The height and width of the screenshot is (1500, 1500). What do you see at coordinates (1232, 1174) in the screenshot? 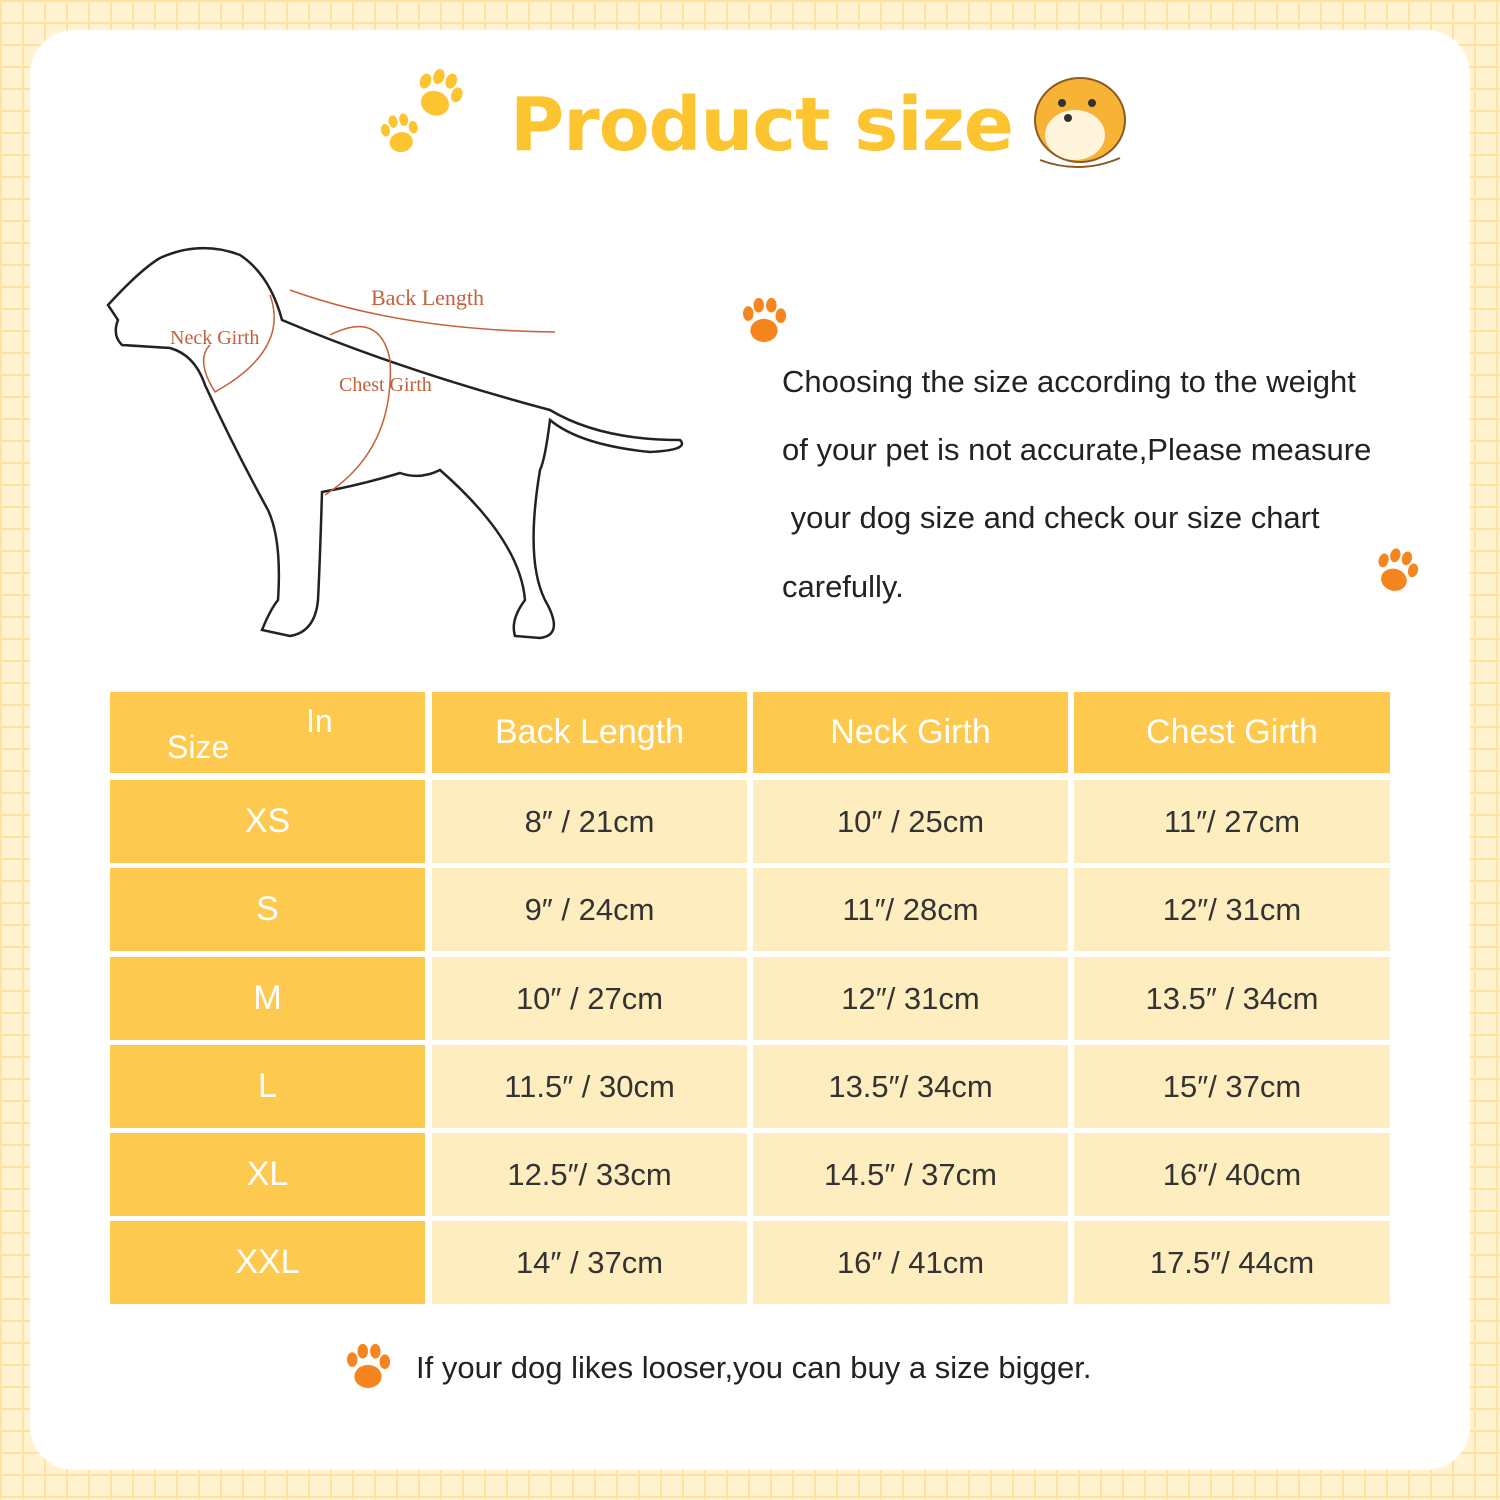
I see `size-value: 16″/ 40cm` at bounding box center [1232, 1174].